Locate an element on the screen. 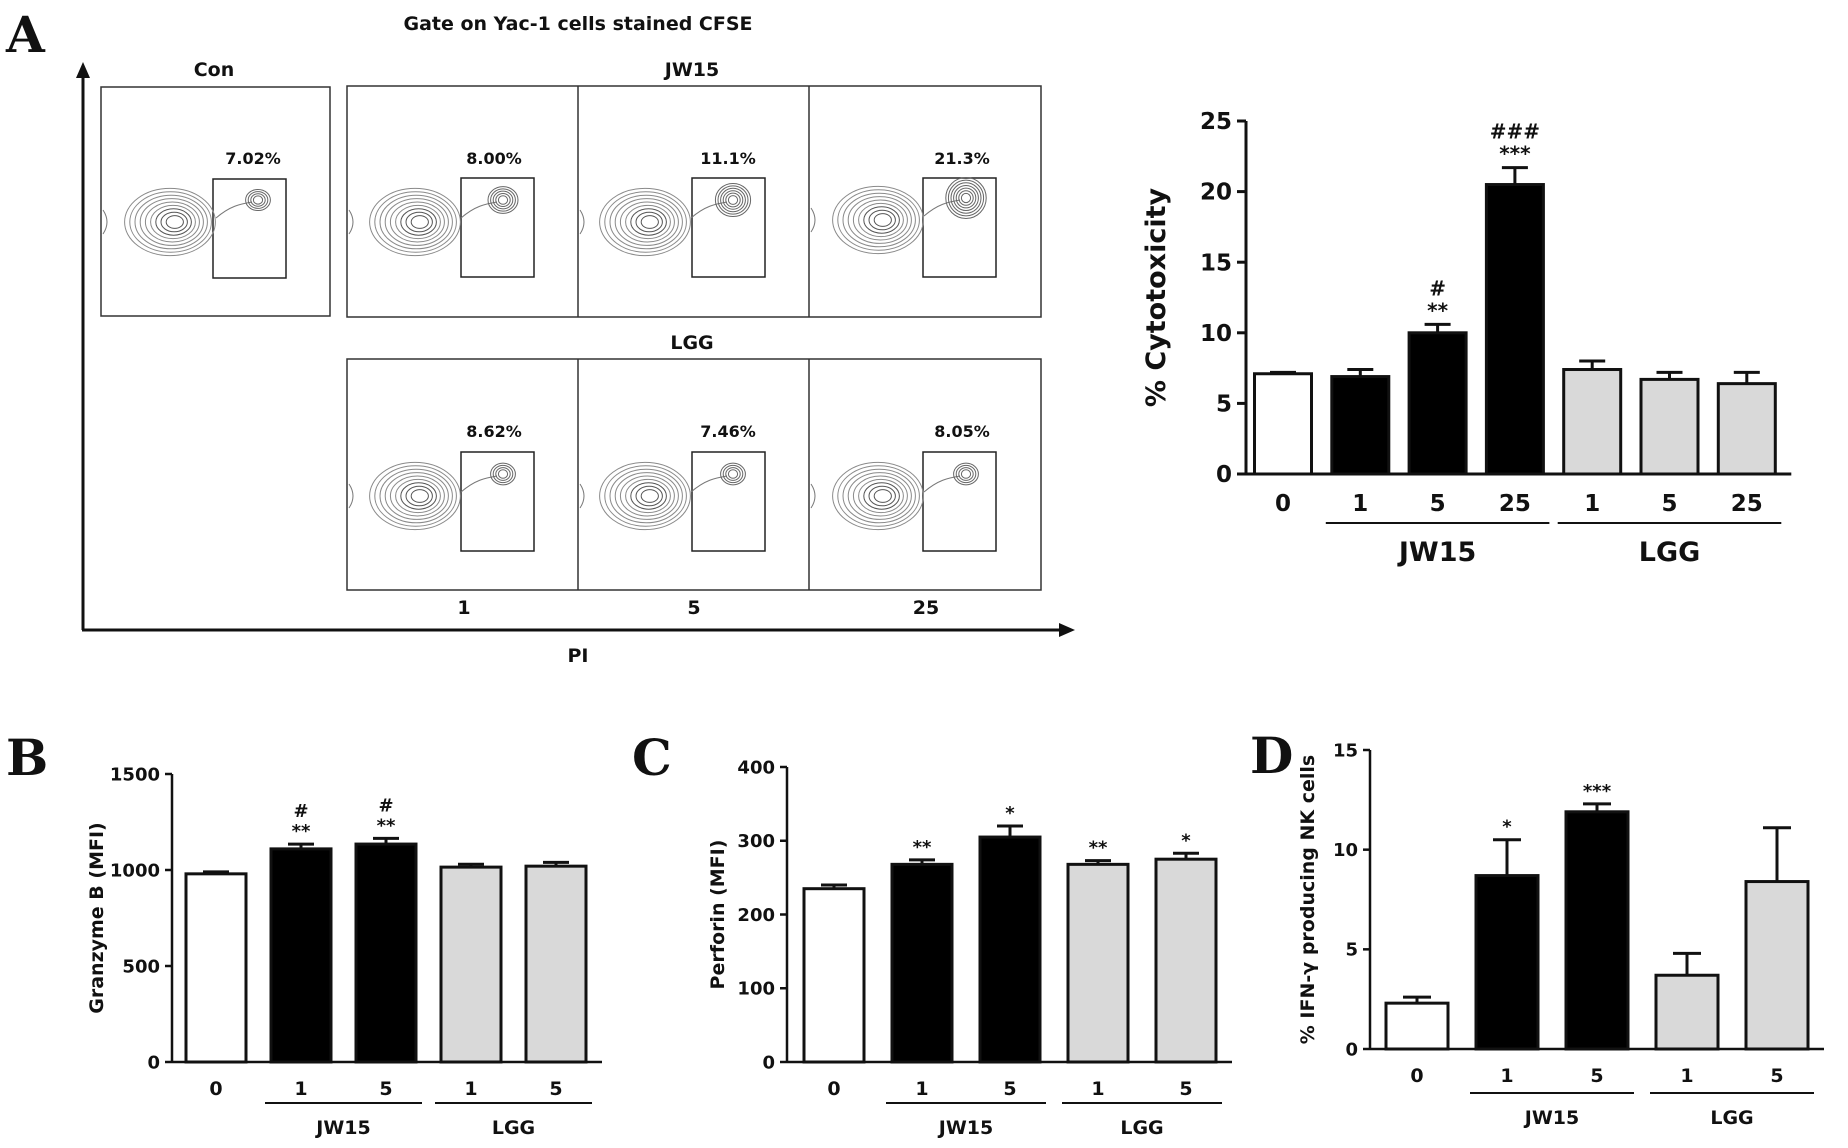  significance-label: ** is located at coordinates (1098, 848).